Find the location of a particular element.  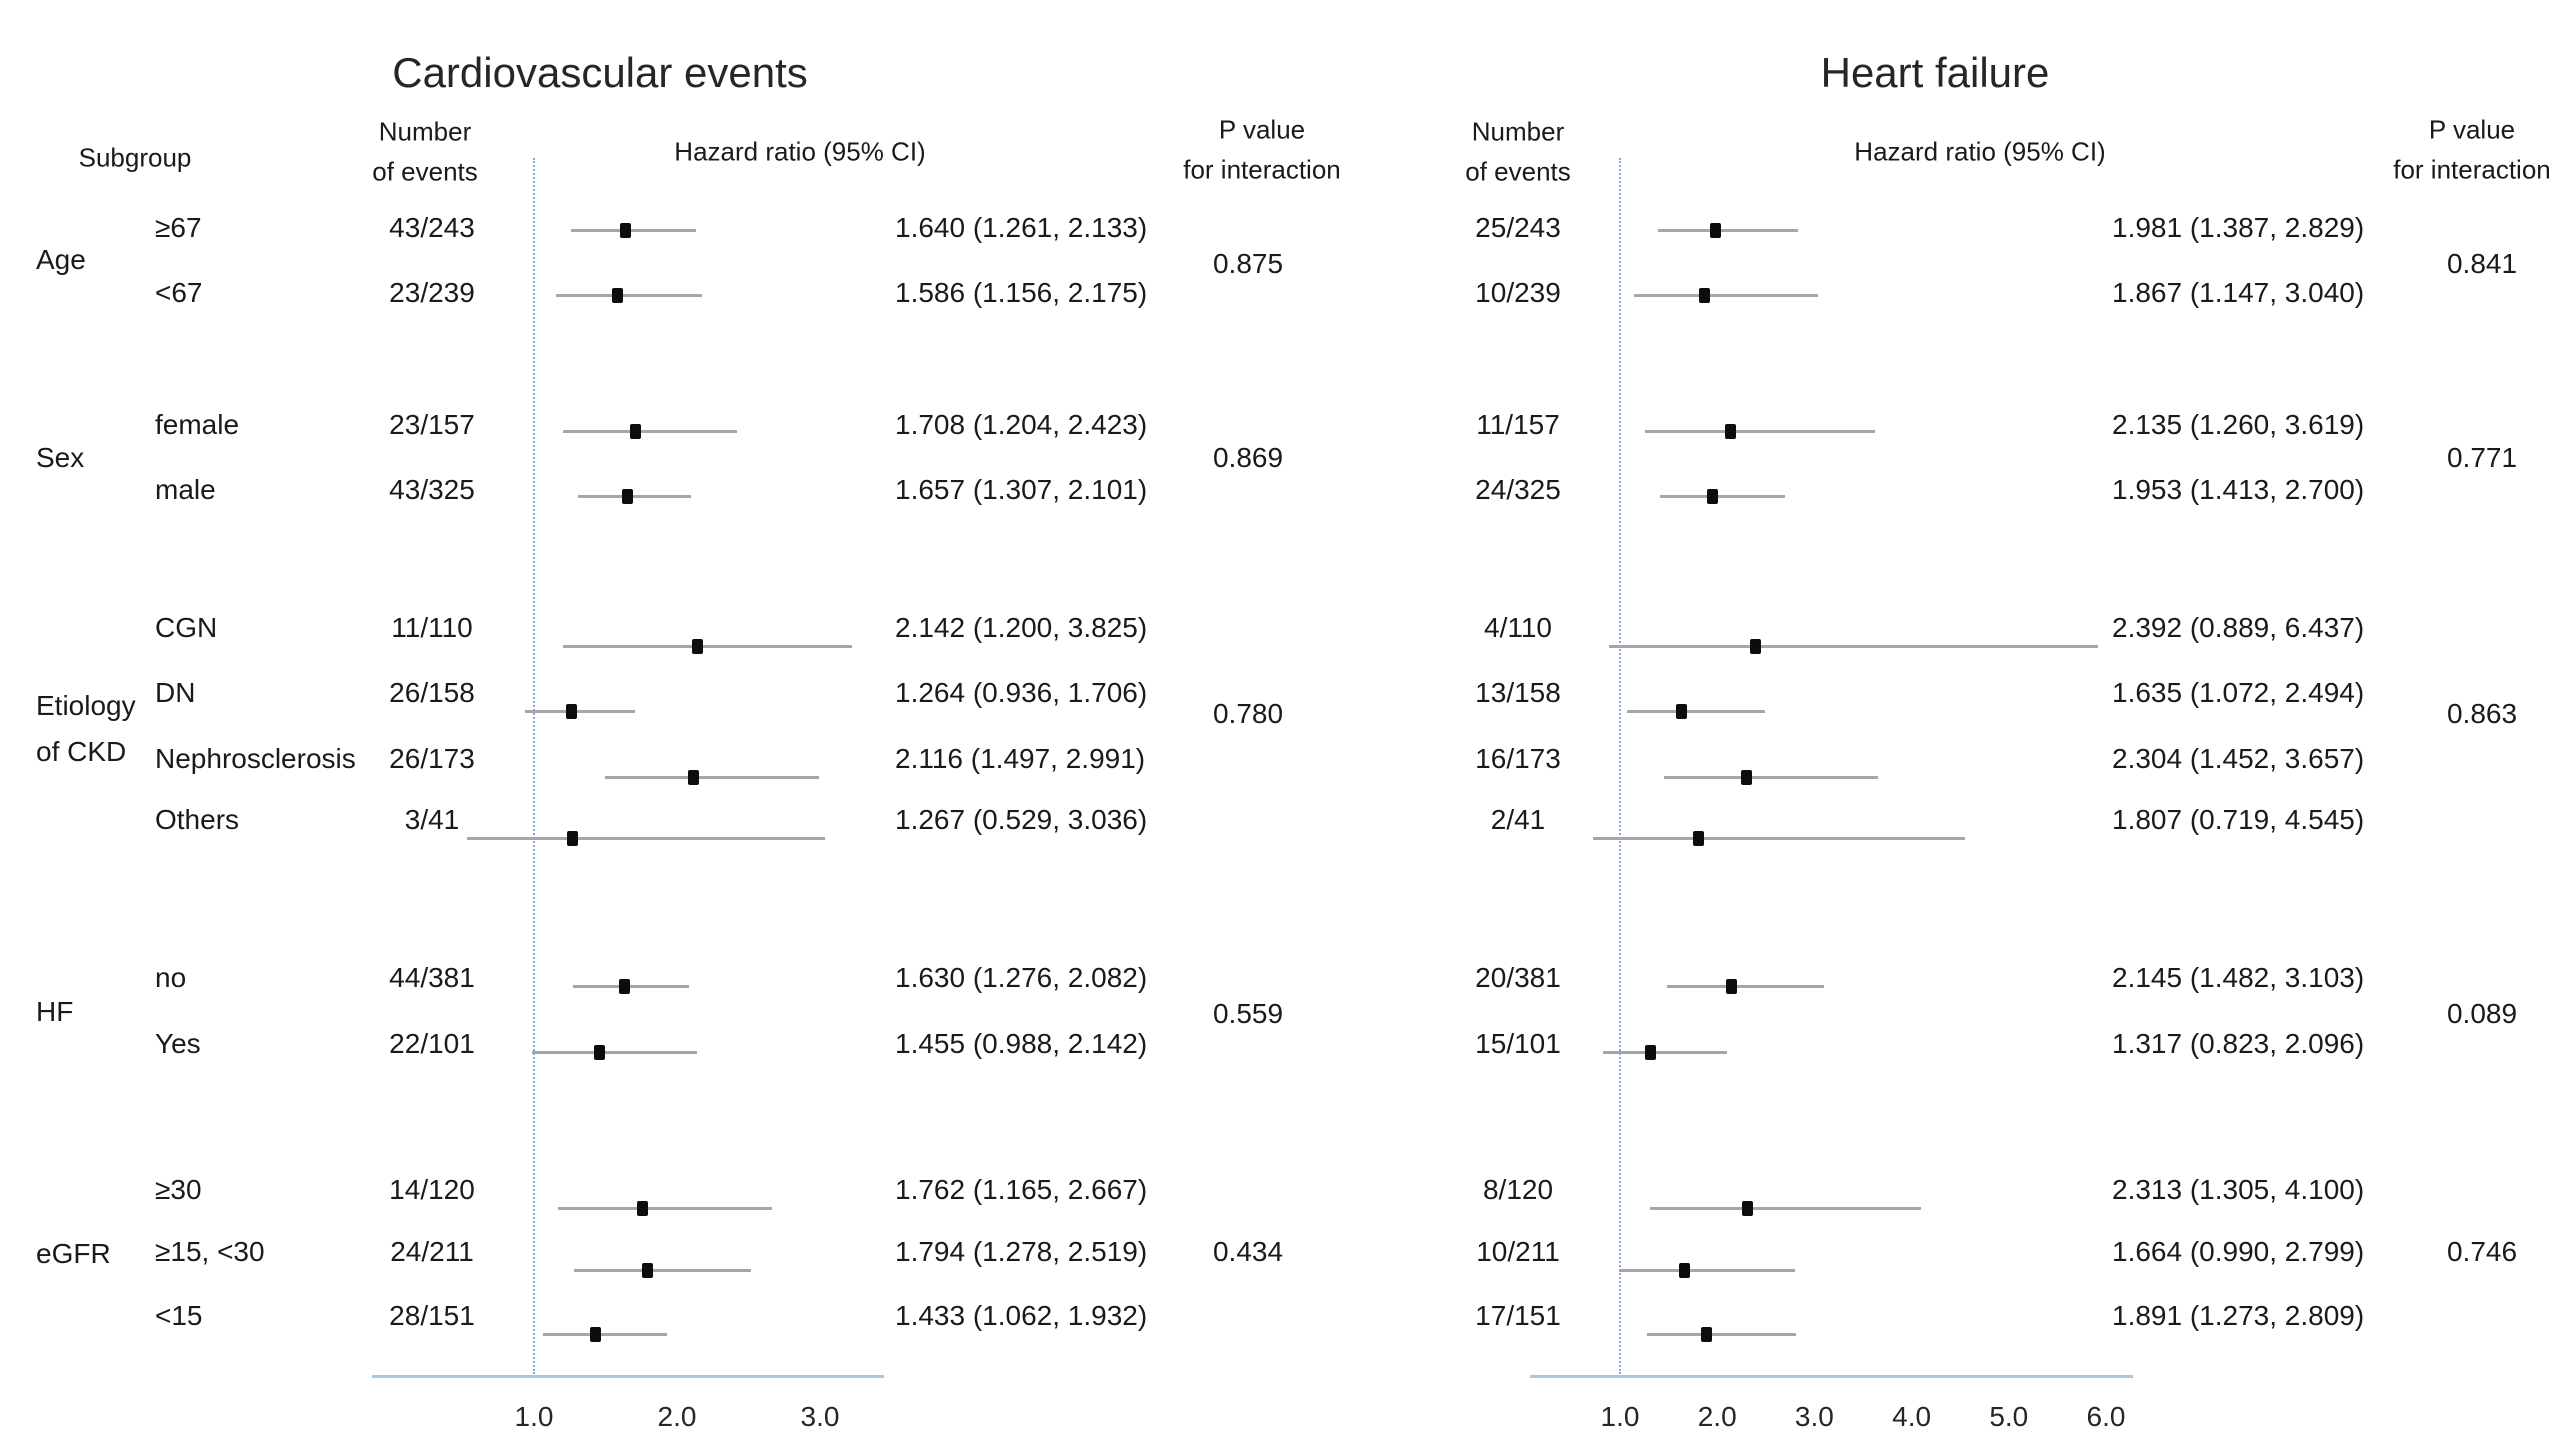

events-value: 4/110 is located at coordinates (1518, 627).